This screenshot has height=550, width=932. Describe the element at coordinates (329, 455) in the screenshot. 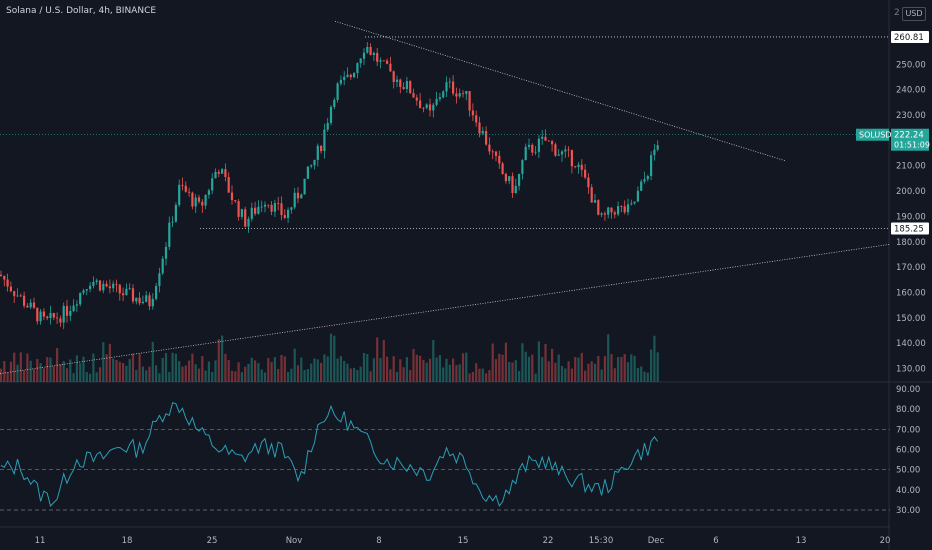

I see `rsi-line` at that location.